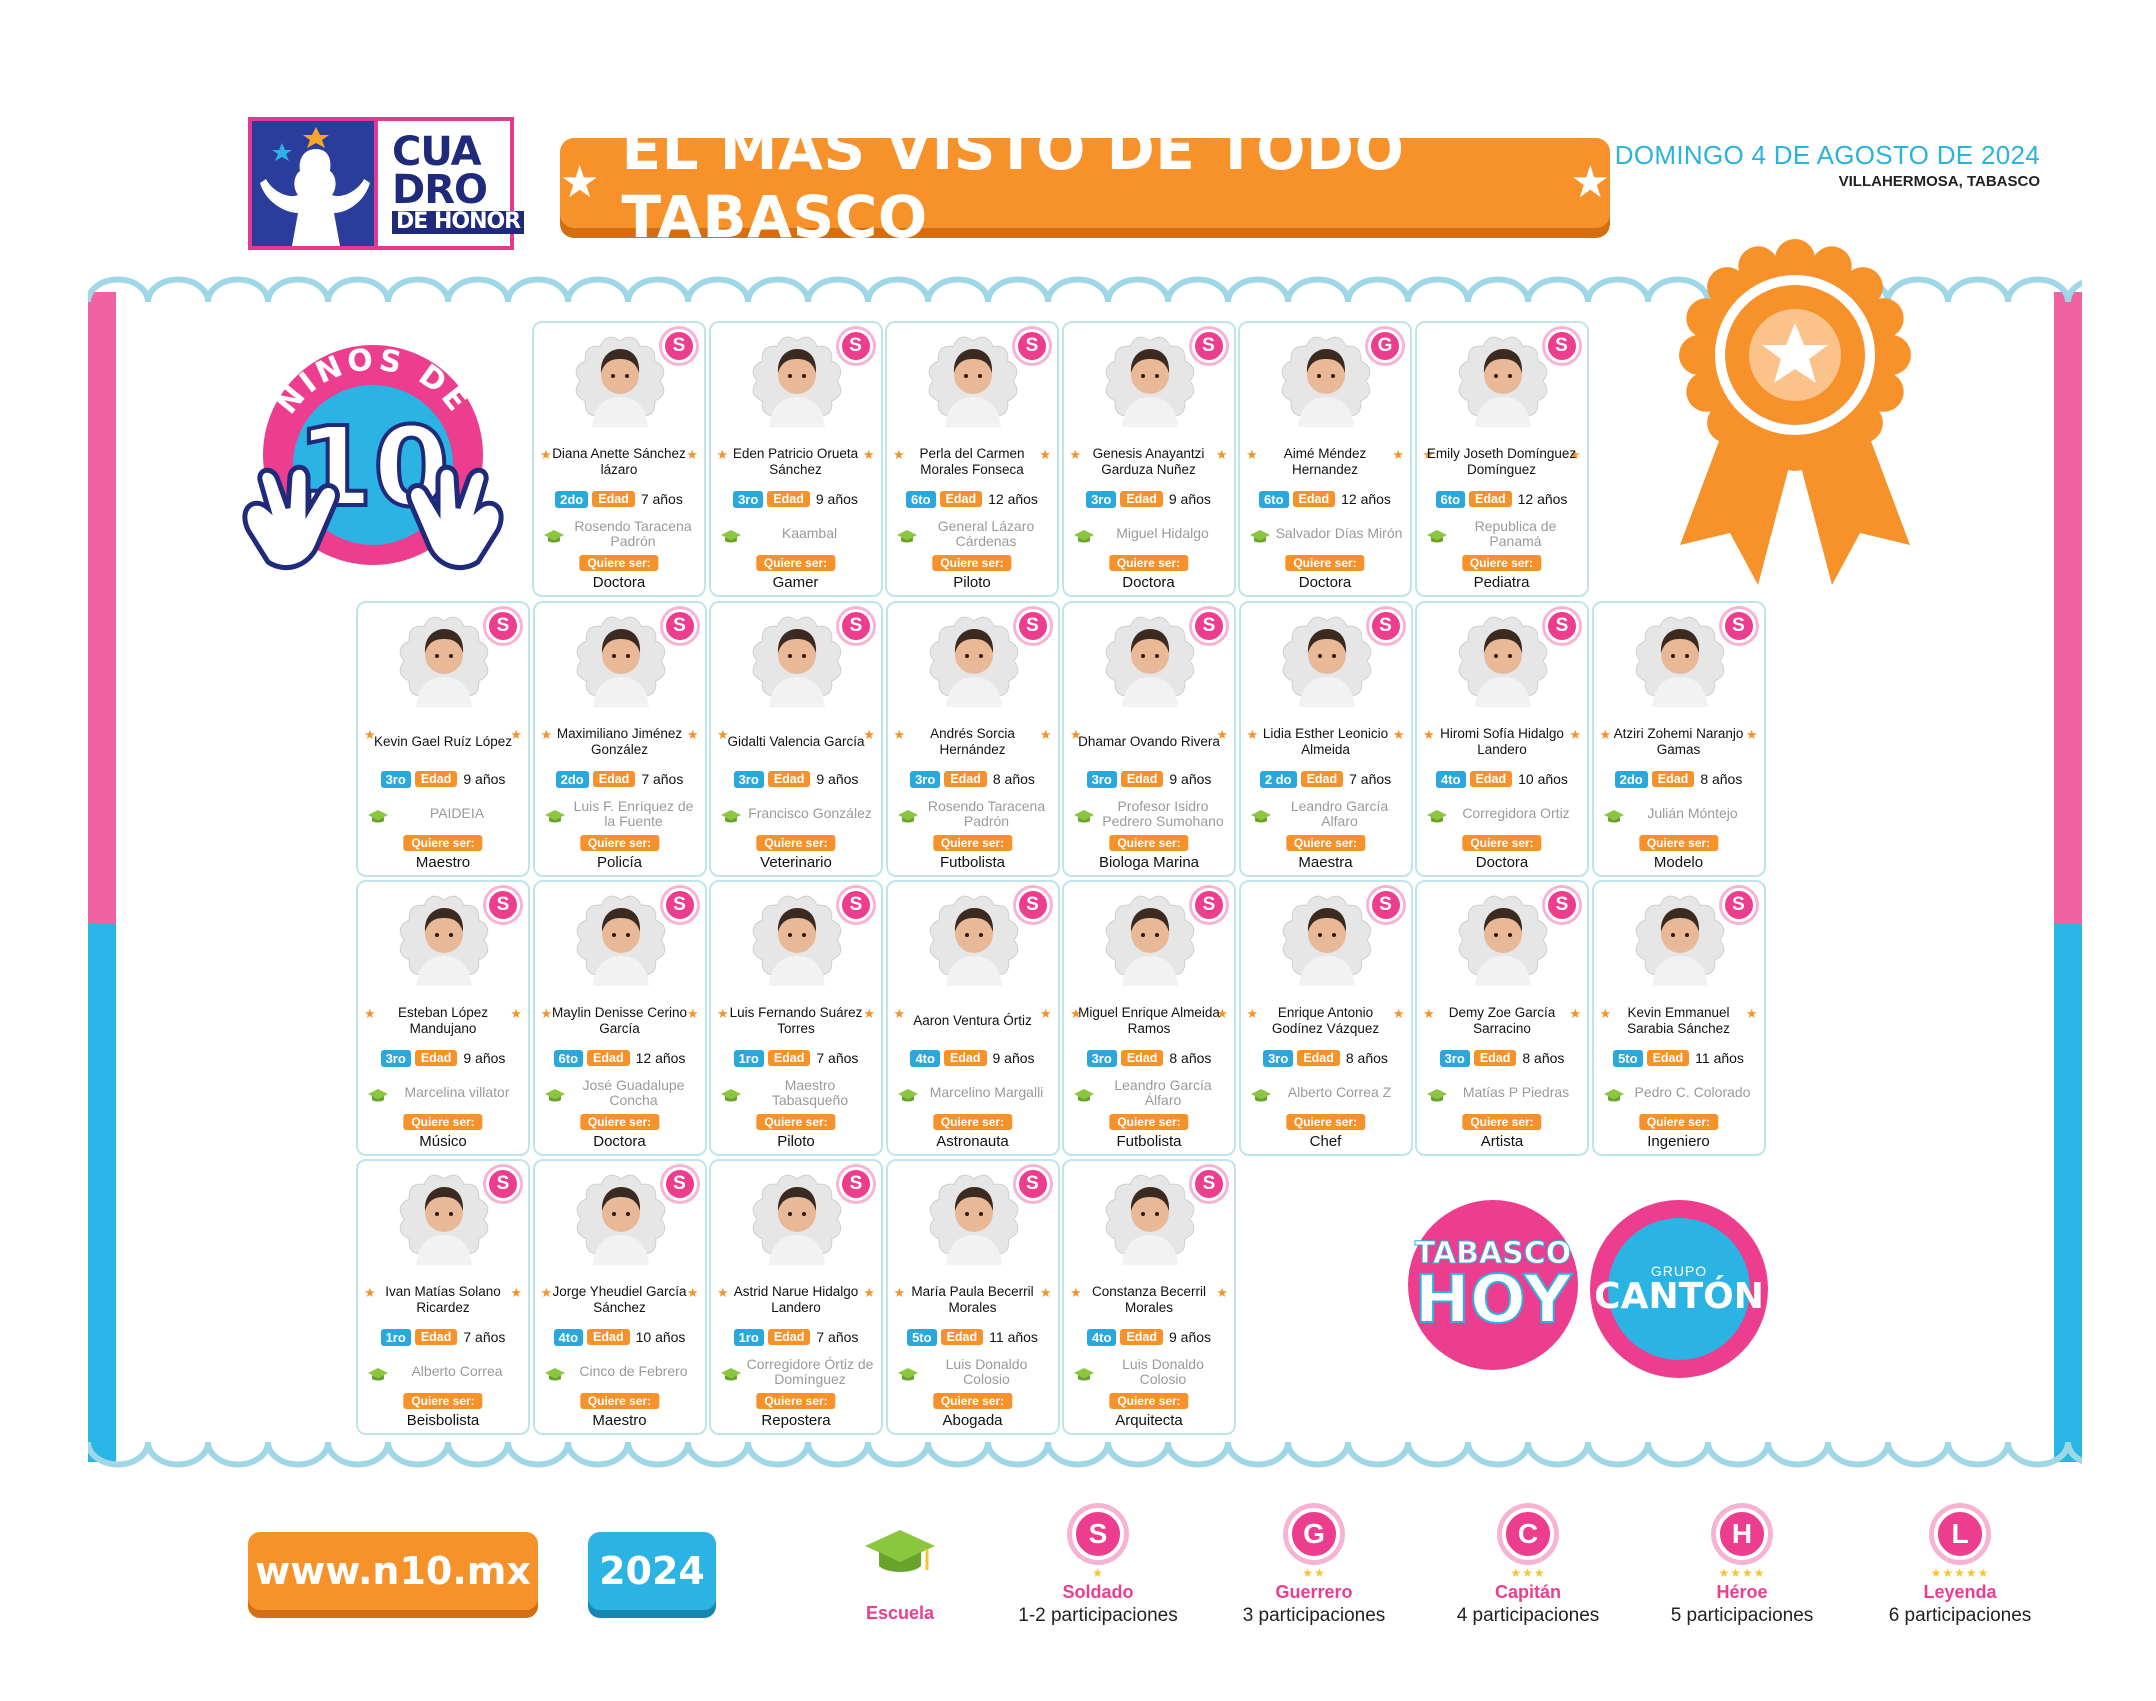  Describe the element at coordinates (1543, 779) in the screenshot. I see `student-age: 10 años` at that location.